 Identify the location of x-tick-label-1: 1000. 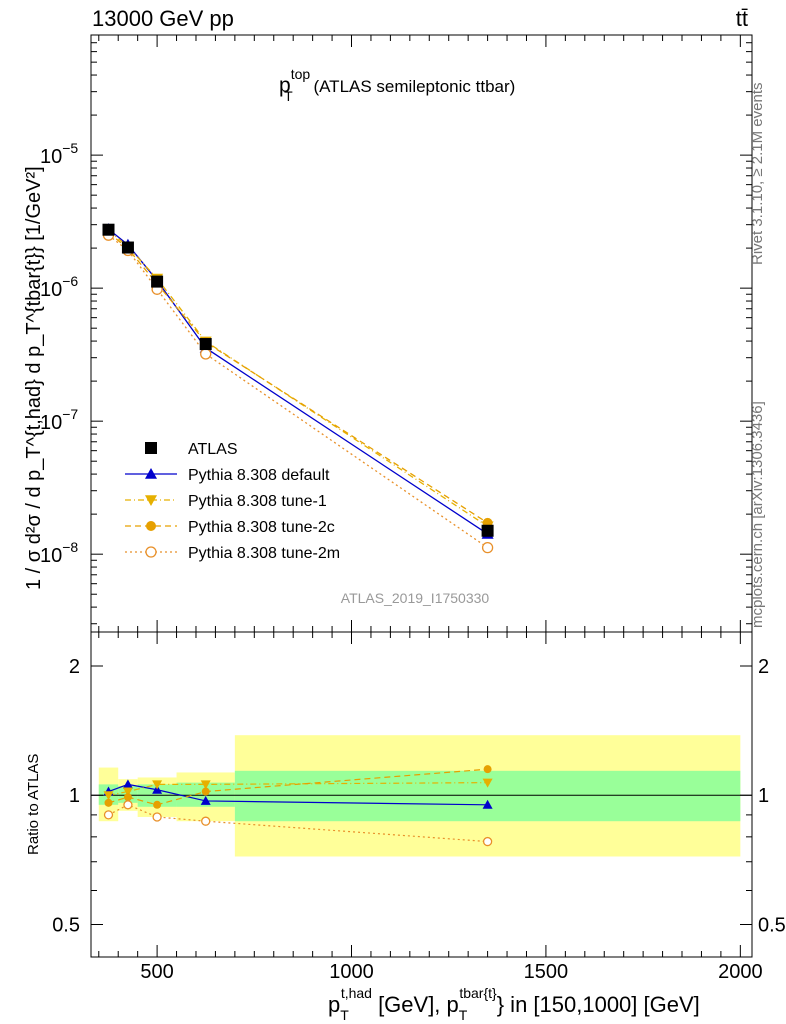
(351, 972).